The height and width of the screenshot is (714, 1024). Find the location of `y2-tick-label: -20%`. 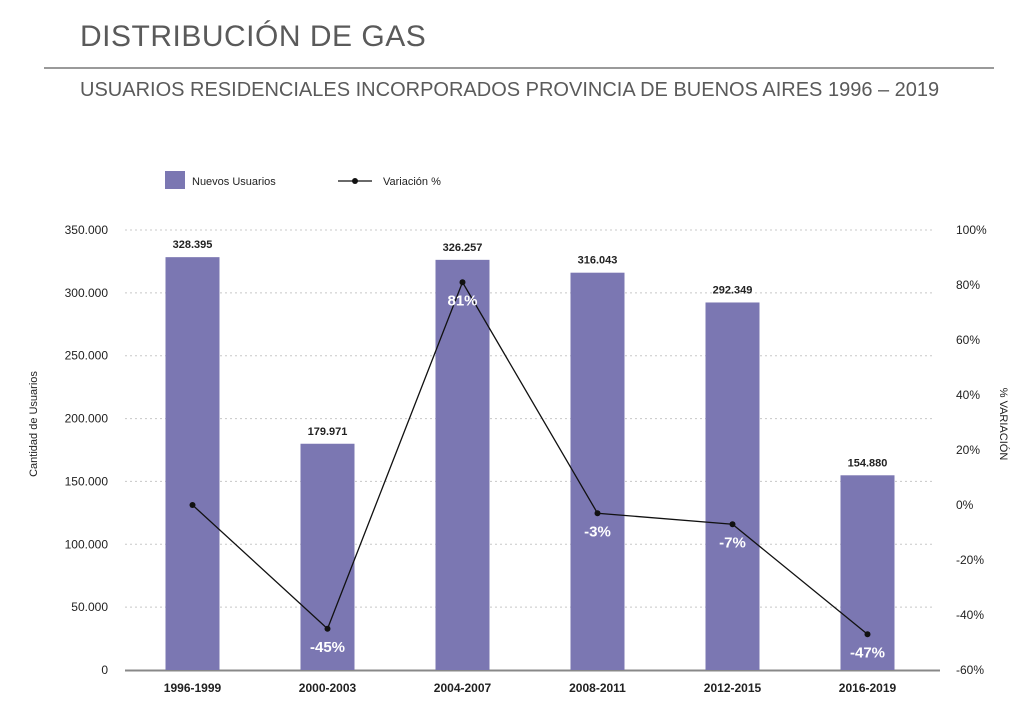

y2-tick-label: -20% is located at coordinates (970, 560).